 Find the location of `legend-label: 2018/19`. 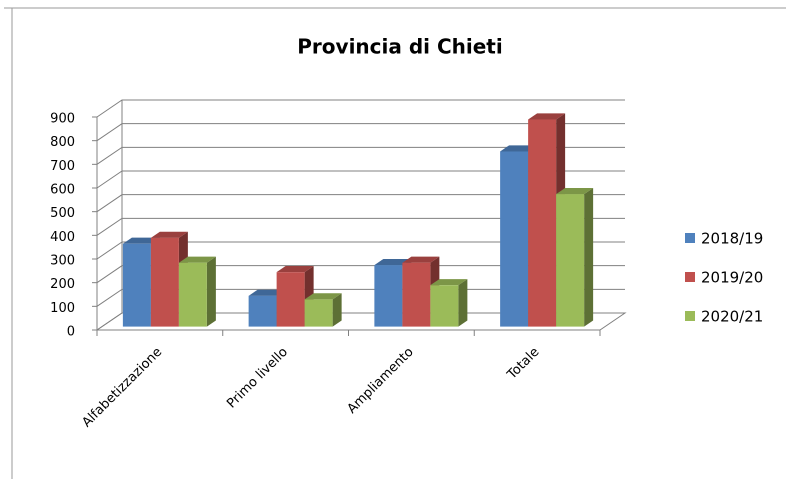

legend-label: 2018/19 is located at coordinates (732, 239).